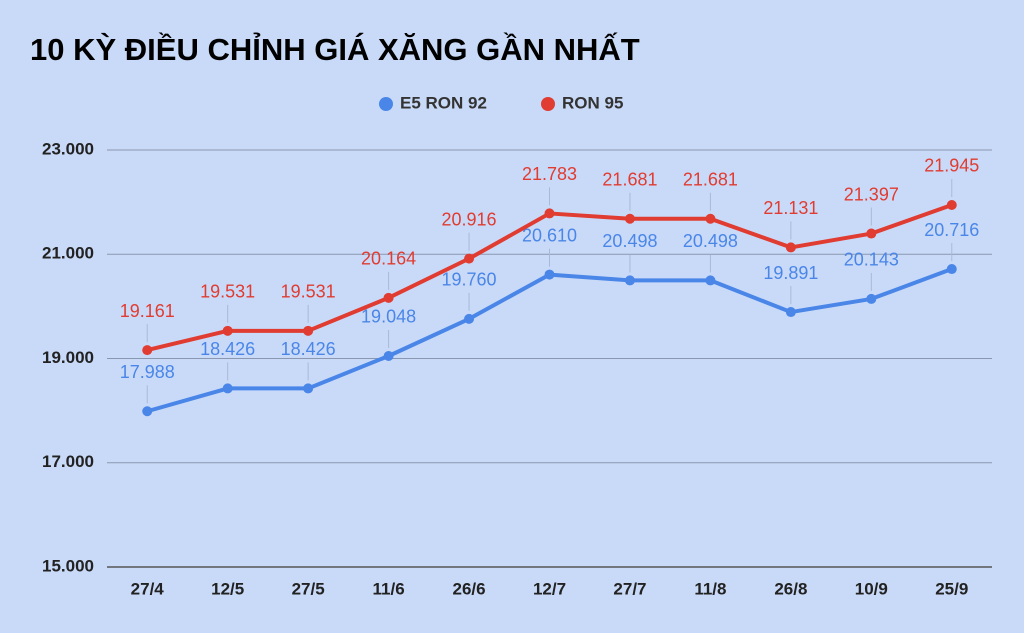 This screenshot has width=1024, height=633. What do you see at coordinates (388, 259) in the screenshot?
I see `data-label: 20.164` at bounding box center [388, 259].